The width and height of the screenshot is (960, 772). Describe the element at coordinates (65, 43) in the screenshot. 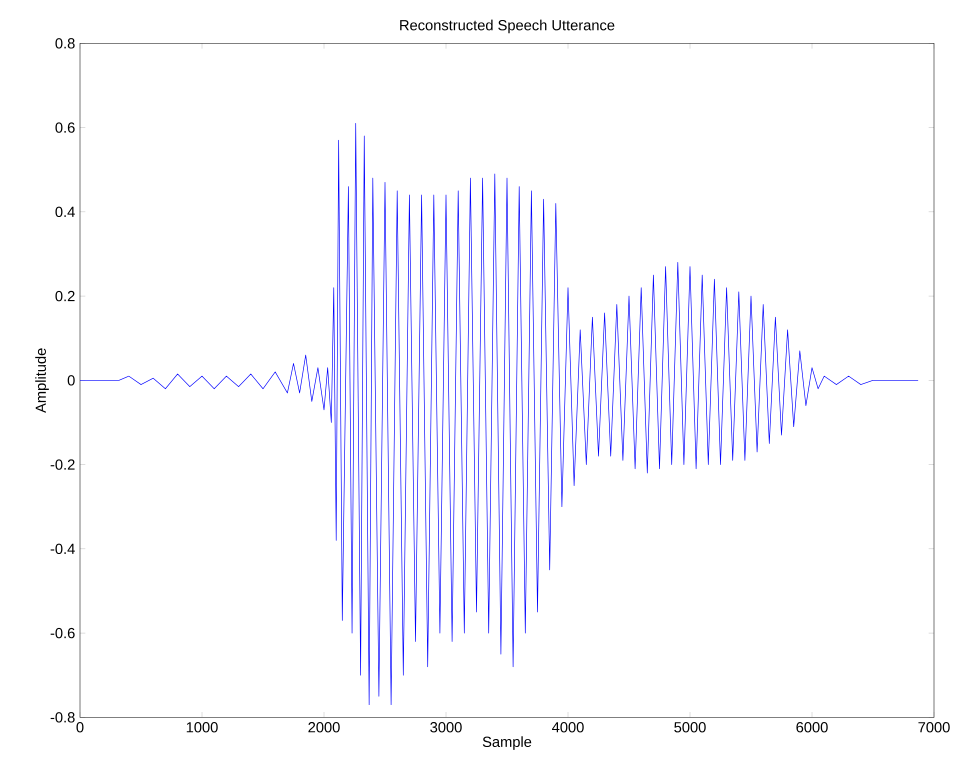

I see `y-tick-label: 0.8` at that location.